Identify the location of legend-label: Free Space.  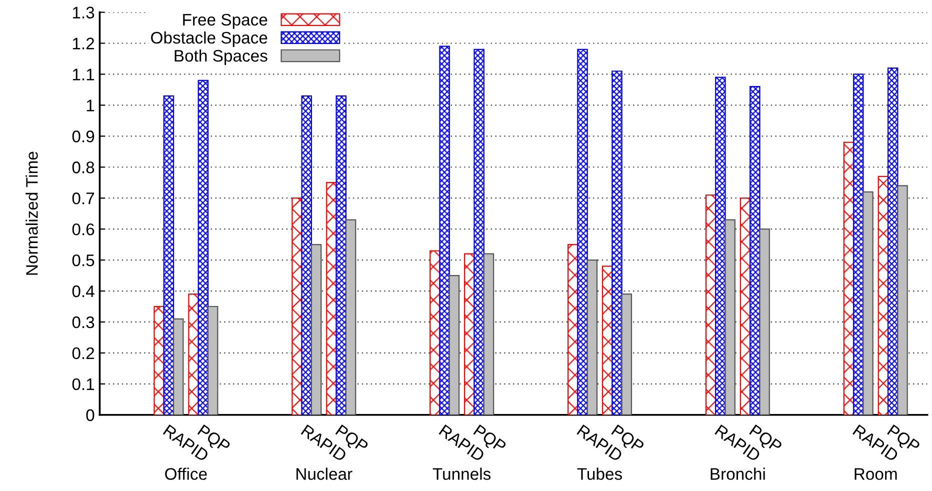
(225, 21).